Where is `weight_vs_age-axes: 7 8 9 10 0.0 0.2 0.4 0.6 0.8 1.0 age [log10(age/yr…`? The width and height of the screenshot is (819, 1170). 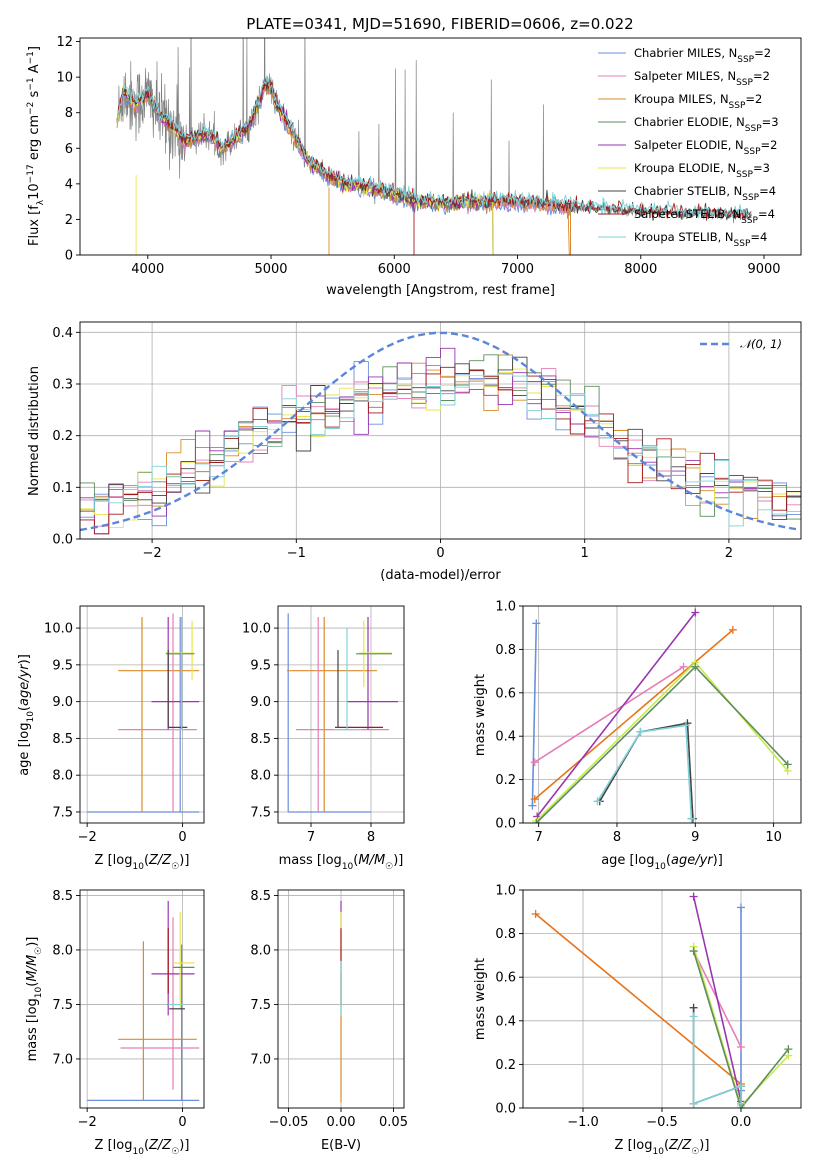
weight_vs_age-axes: 7 8 9 10 0.0 0.2 0.4 0.6 0.8 1.0 age [log10(age/yr… is located at coordinates (637, 736).